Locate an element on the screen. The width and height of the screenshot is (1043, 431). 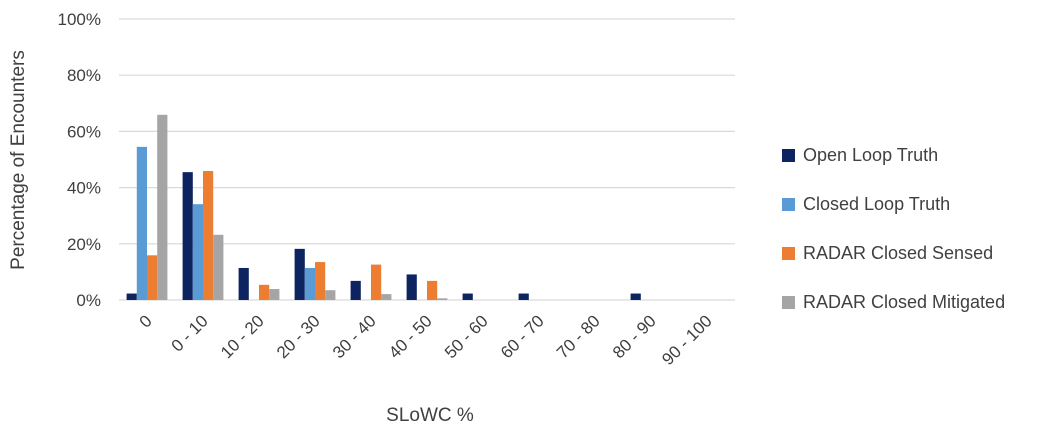
y-tick-label: 100% is located at coordinates (79, 19).